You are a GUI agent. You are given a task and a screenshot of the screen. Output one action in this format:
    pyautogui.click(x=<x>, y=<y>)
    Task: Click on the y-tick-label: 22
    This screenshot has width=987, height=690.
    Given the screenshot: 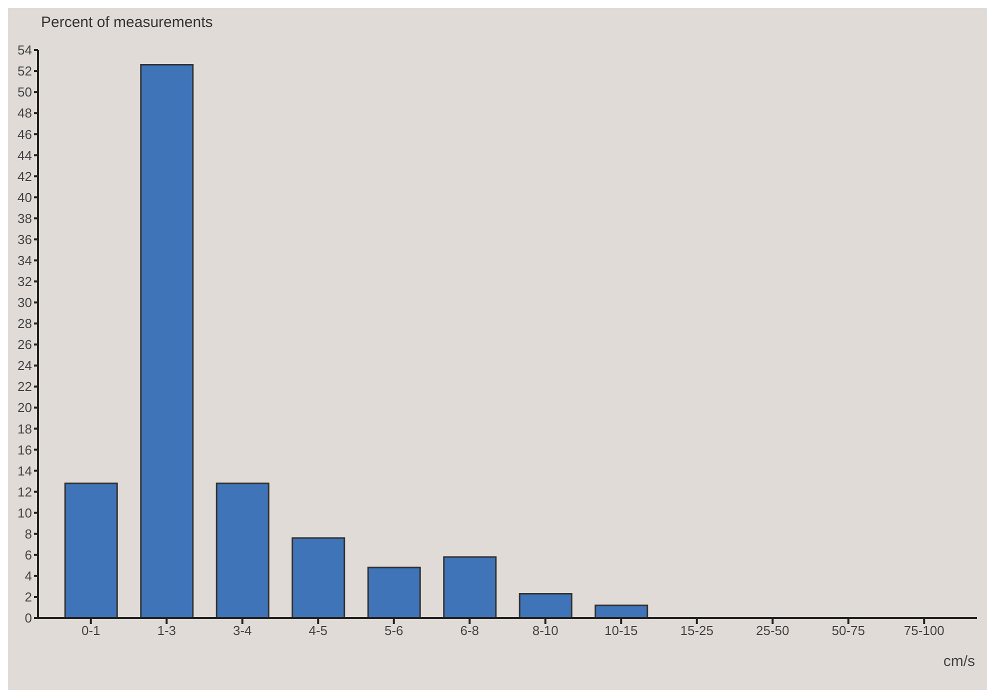 What is the action you would take?
    pyautogui.click(x=25, y=386)
    